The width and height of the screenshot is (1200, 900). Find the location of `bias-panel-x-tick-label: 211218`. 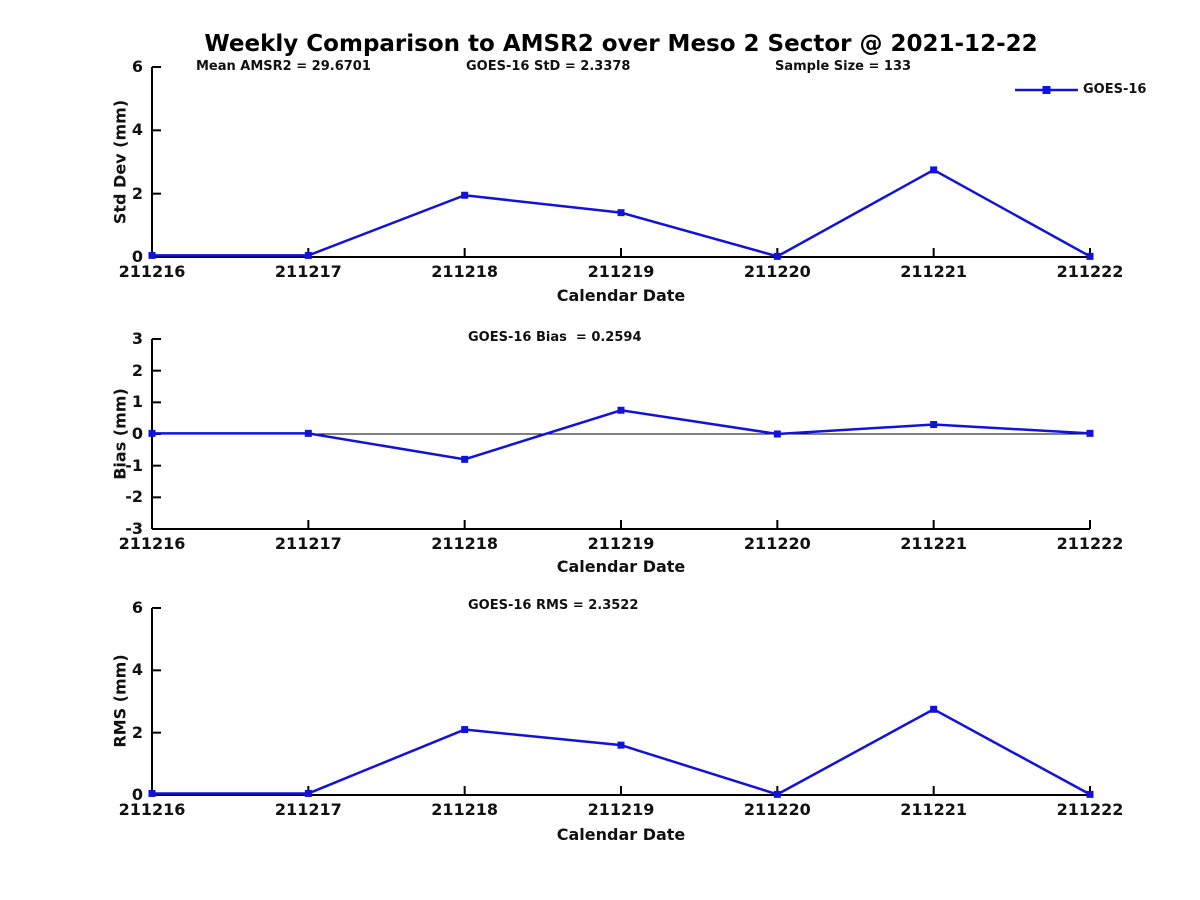

bias-panel-x-tick-label: 211218 is located at coordinates (465, 543).